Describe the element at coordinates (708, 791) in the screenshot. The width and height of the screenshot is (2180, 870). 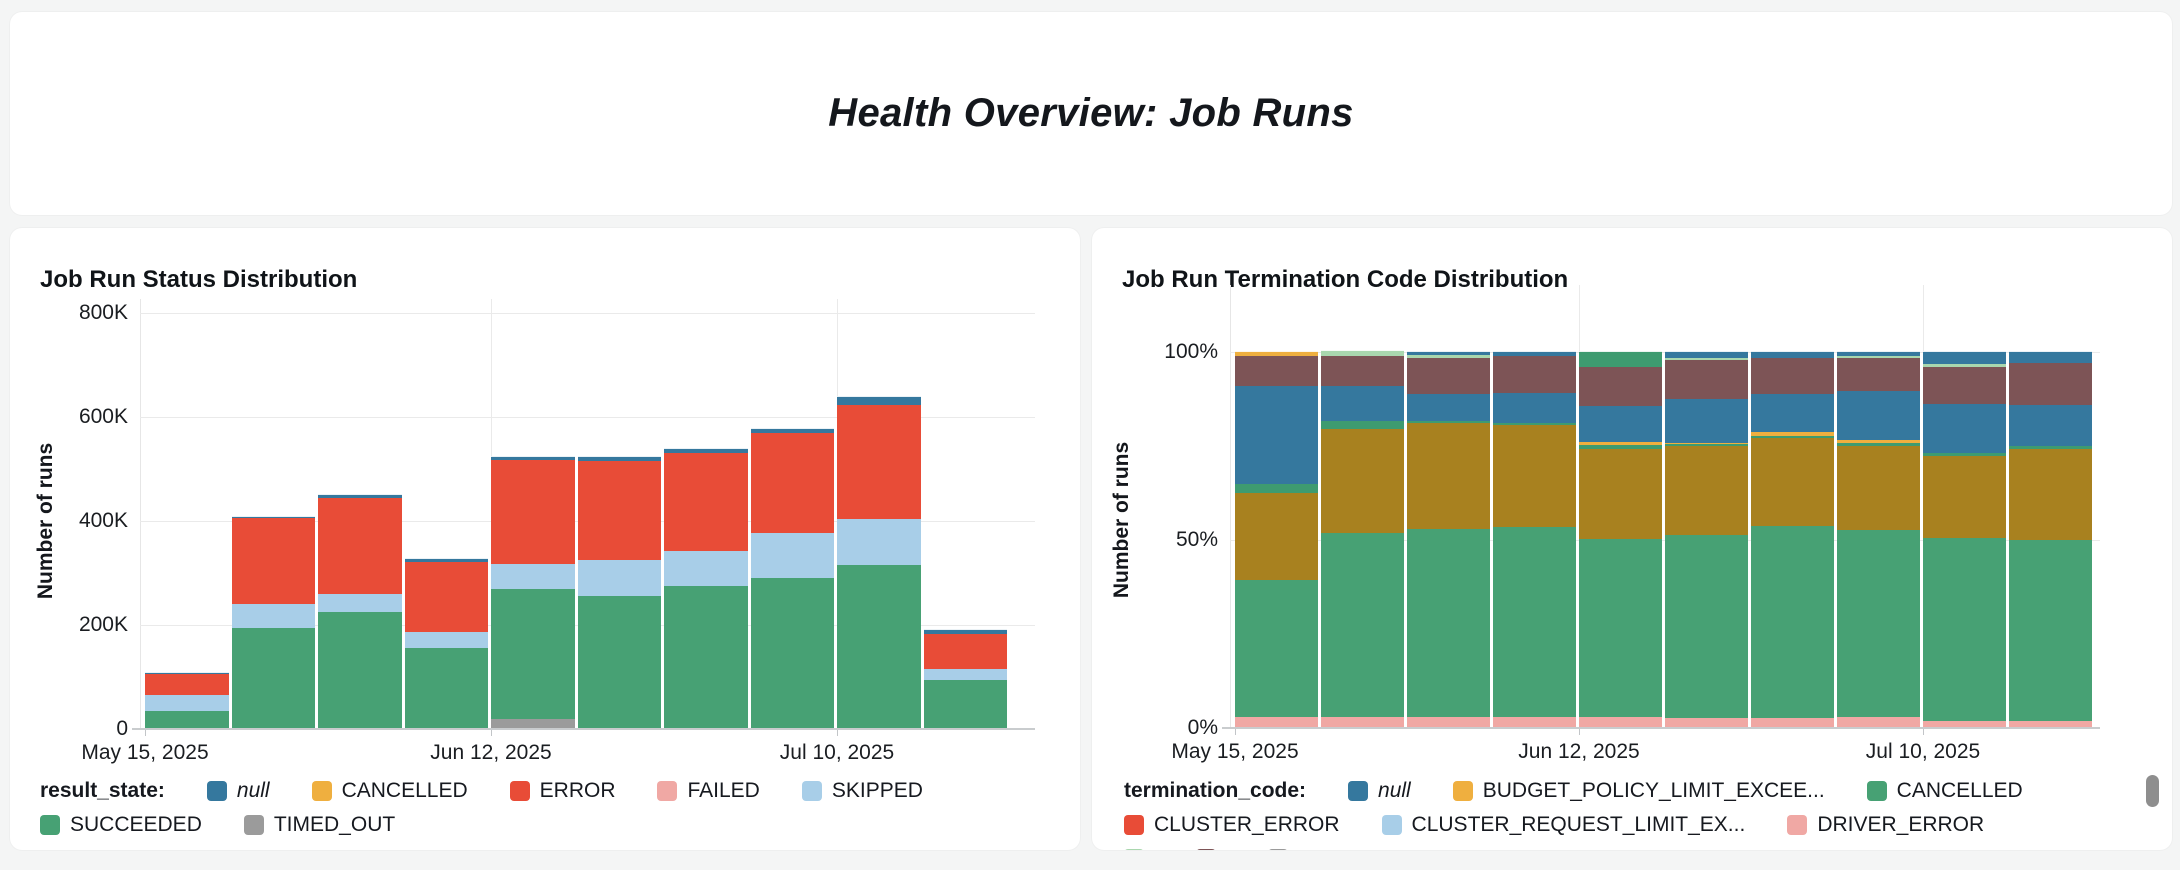
I see `legend-item-failed: FAILED` at that location.